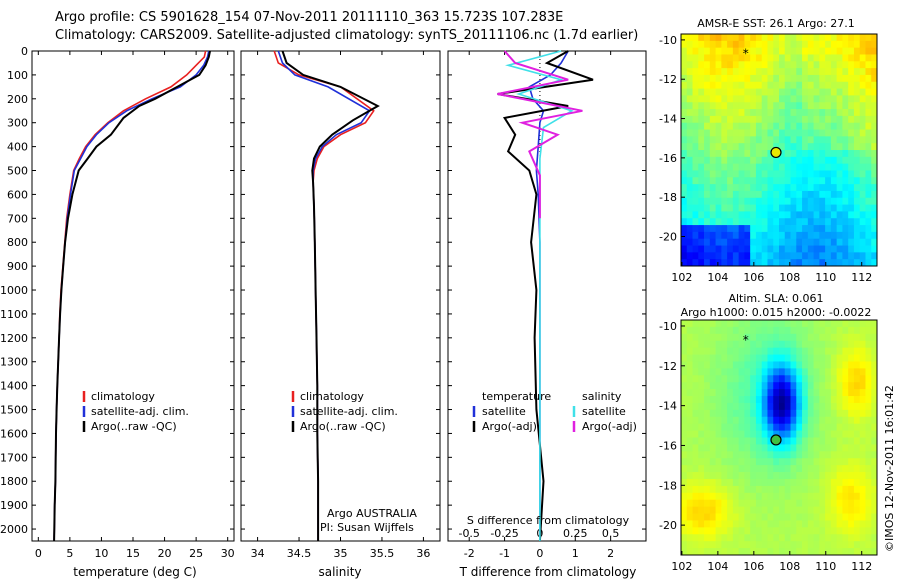 This screenshot has width=900, height=580. Describe the element at coordinates (668, 158) in the screenshot. I see `map-y-tick-label: -16` at that location.